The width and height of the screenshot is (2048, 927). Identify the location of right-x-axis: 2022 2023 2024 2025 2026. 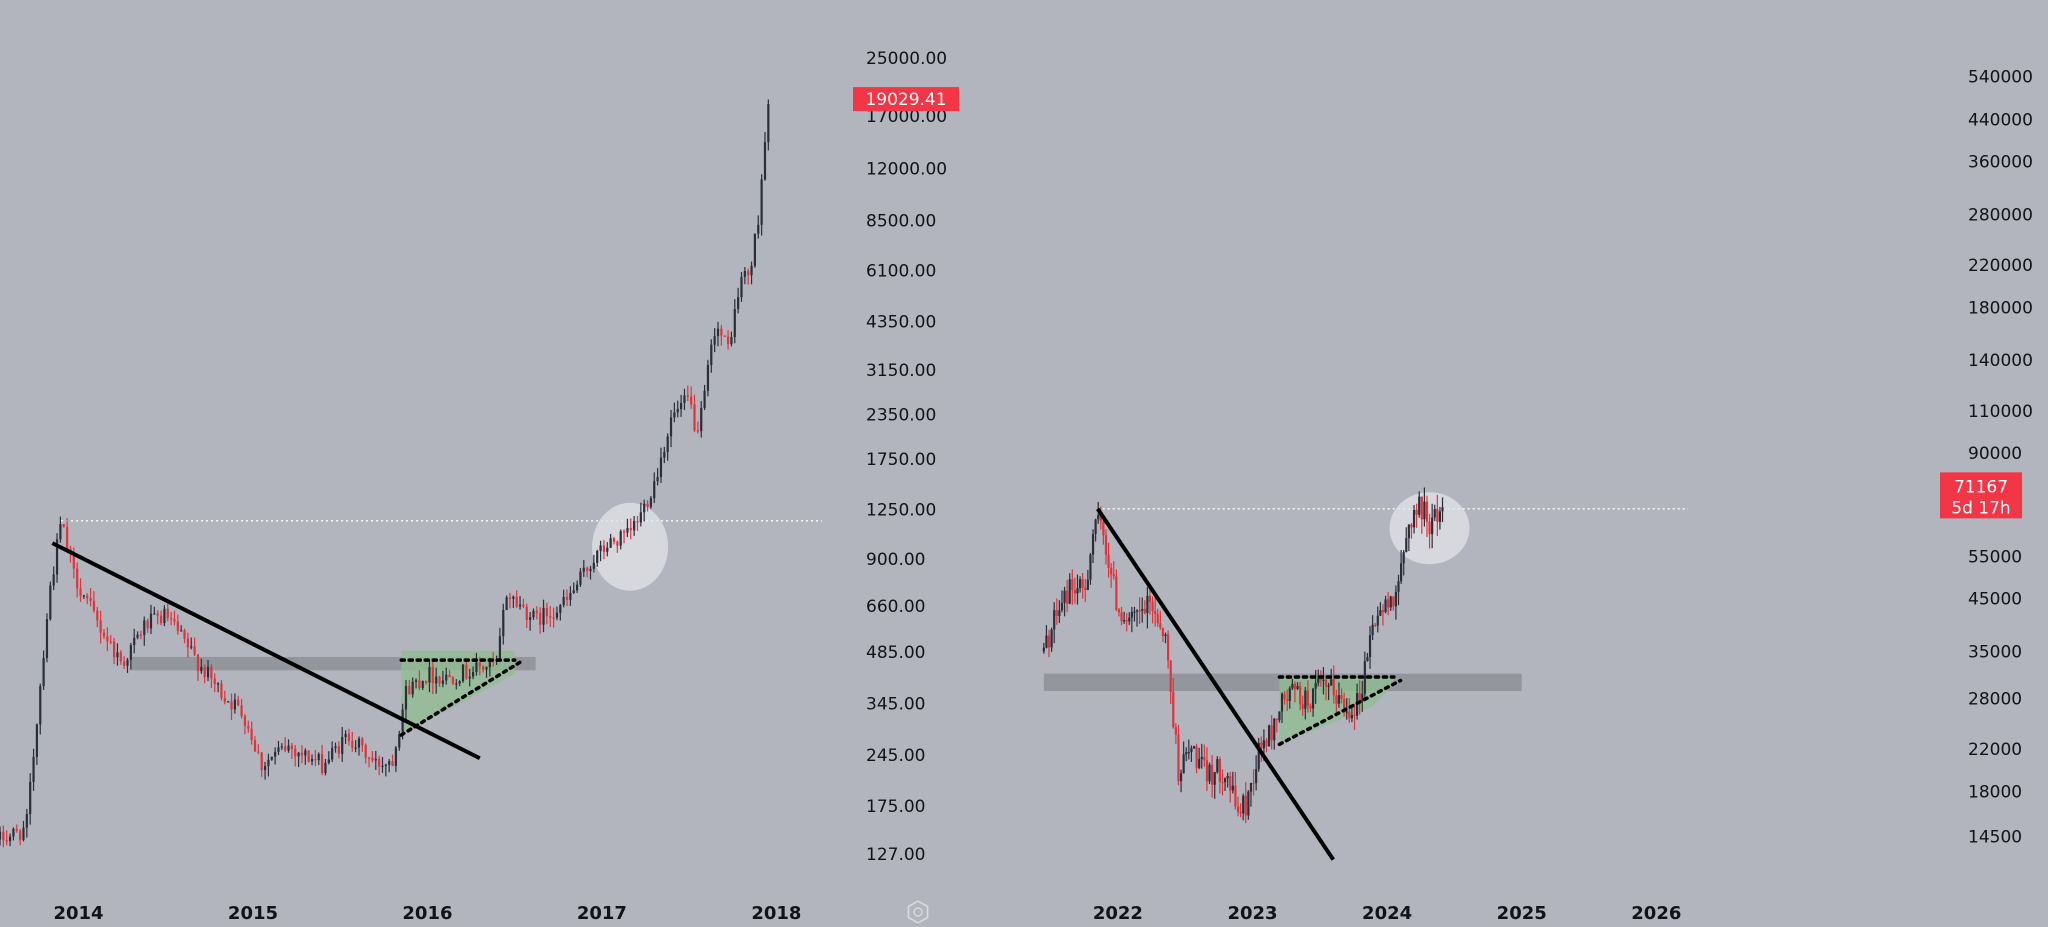
(1387, 913).